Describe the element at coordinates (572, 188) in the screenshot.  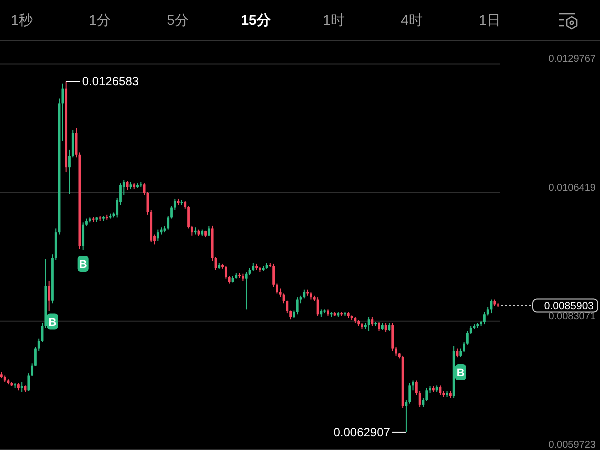
I see `y-tick-label: 0.0106419` at that location.